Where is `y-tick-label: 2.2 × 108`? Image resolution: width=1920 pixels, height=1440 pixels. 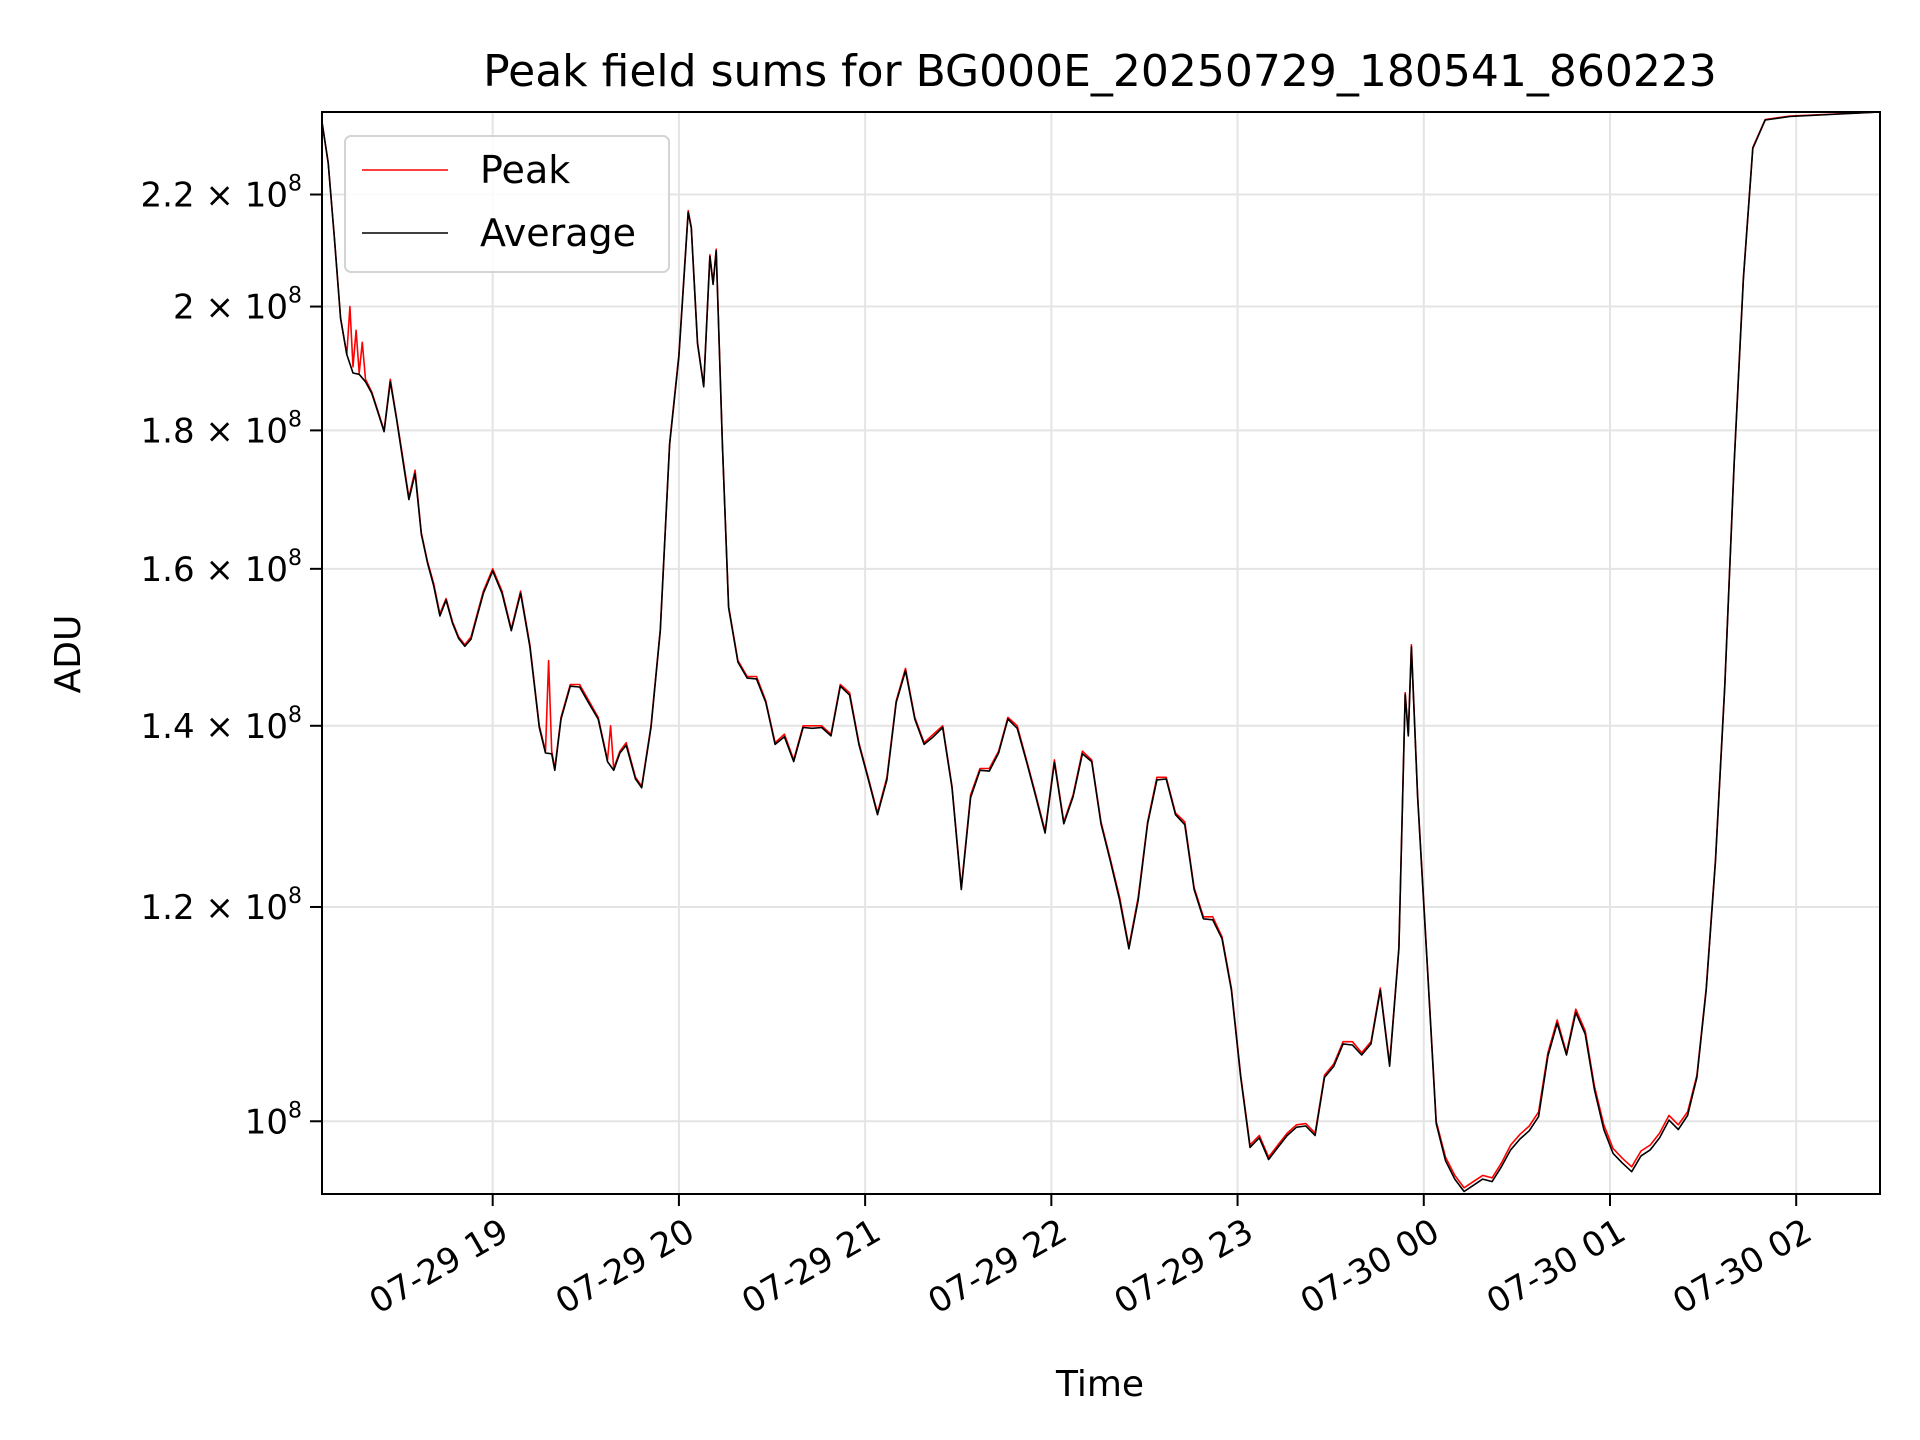 y-tick-label: 2.2 × 108 is located at coordinates (221, 194).